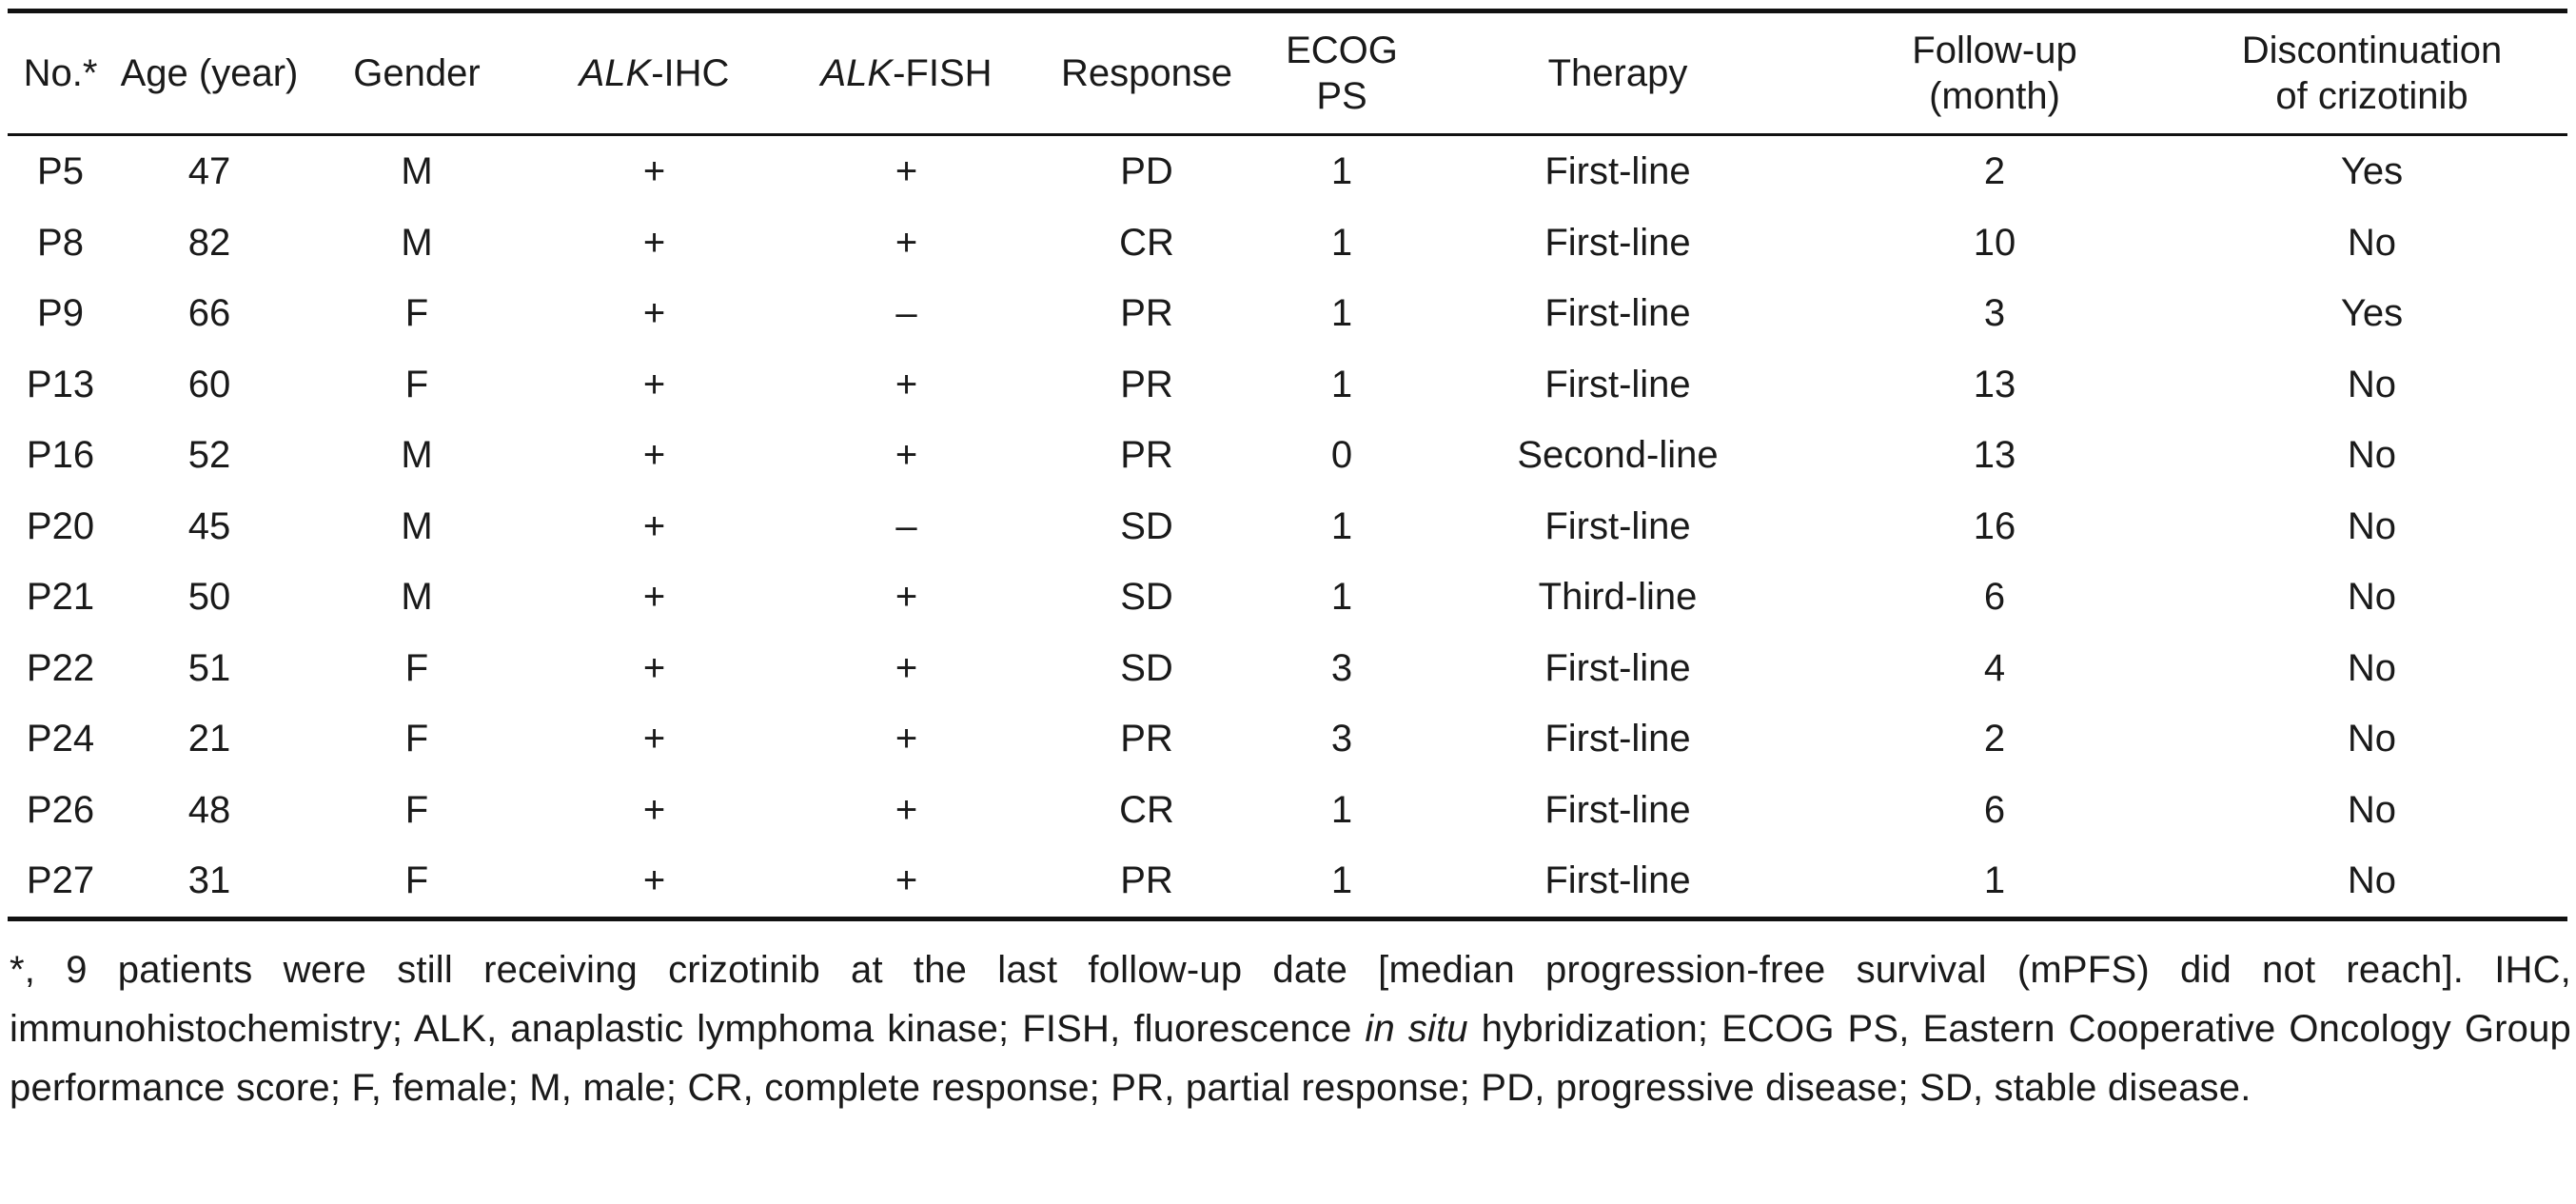  I want to click on cell-follow-up: 1, so click(1994, 883).